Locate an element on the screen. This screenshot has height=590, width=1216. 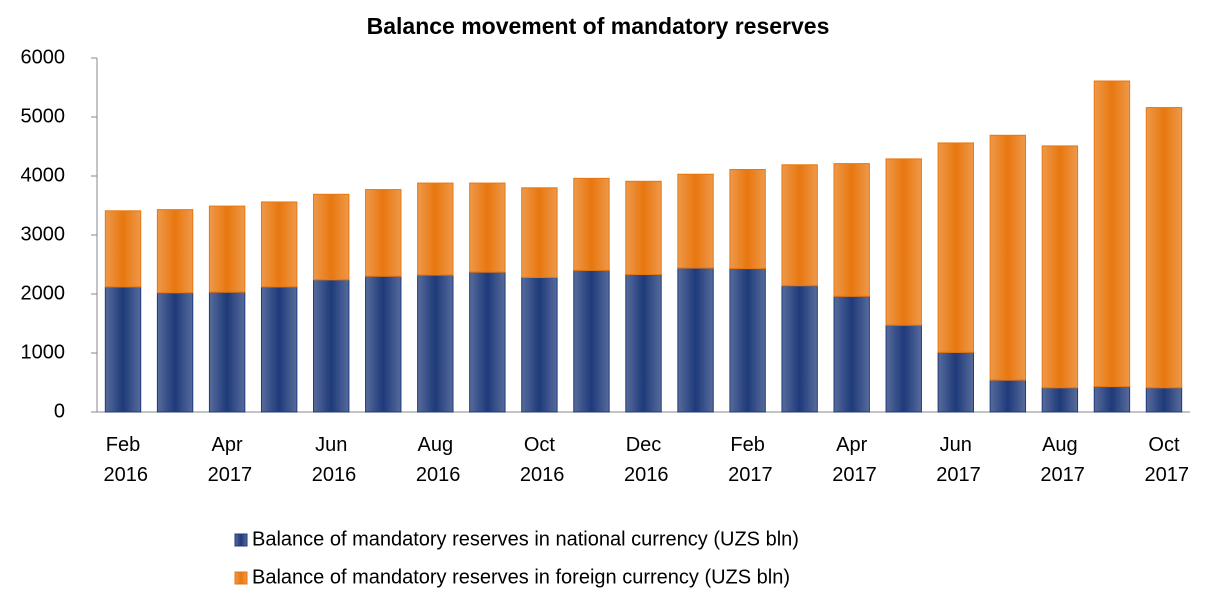
x-tick-label: Feb 2016 is located at coordinates (123, 460).